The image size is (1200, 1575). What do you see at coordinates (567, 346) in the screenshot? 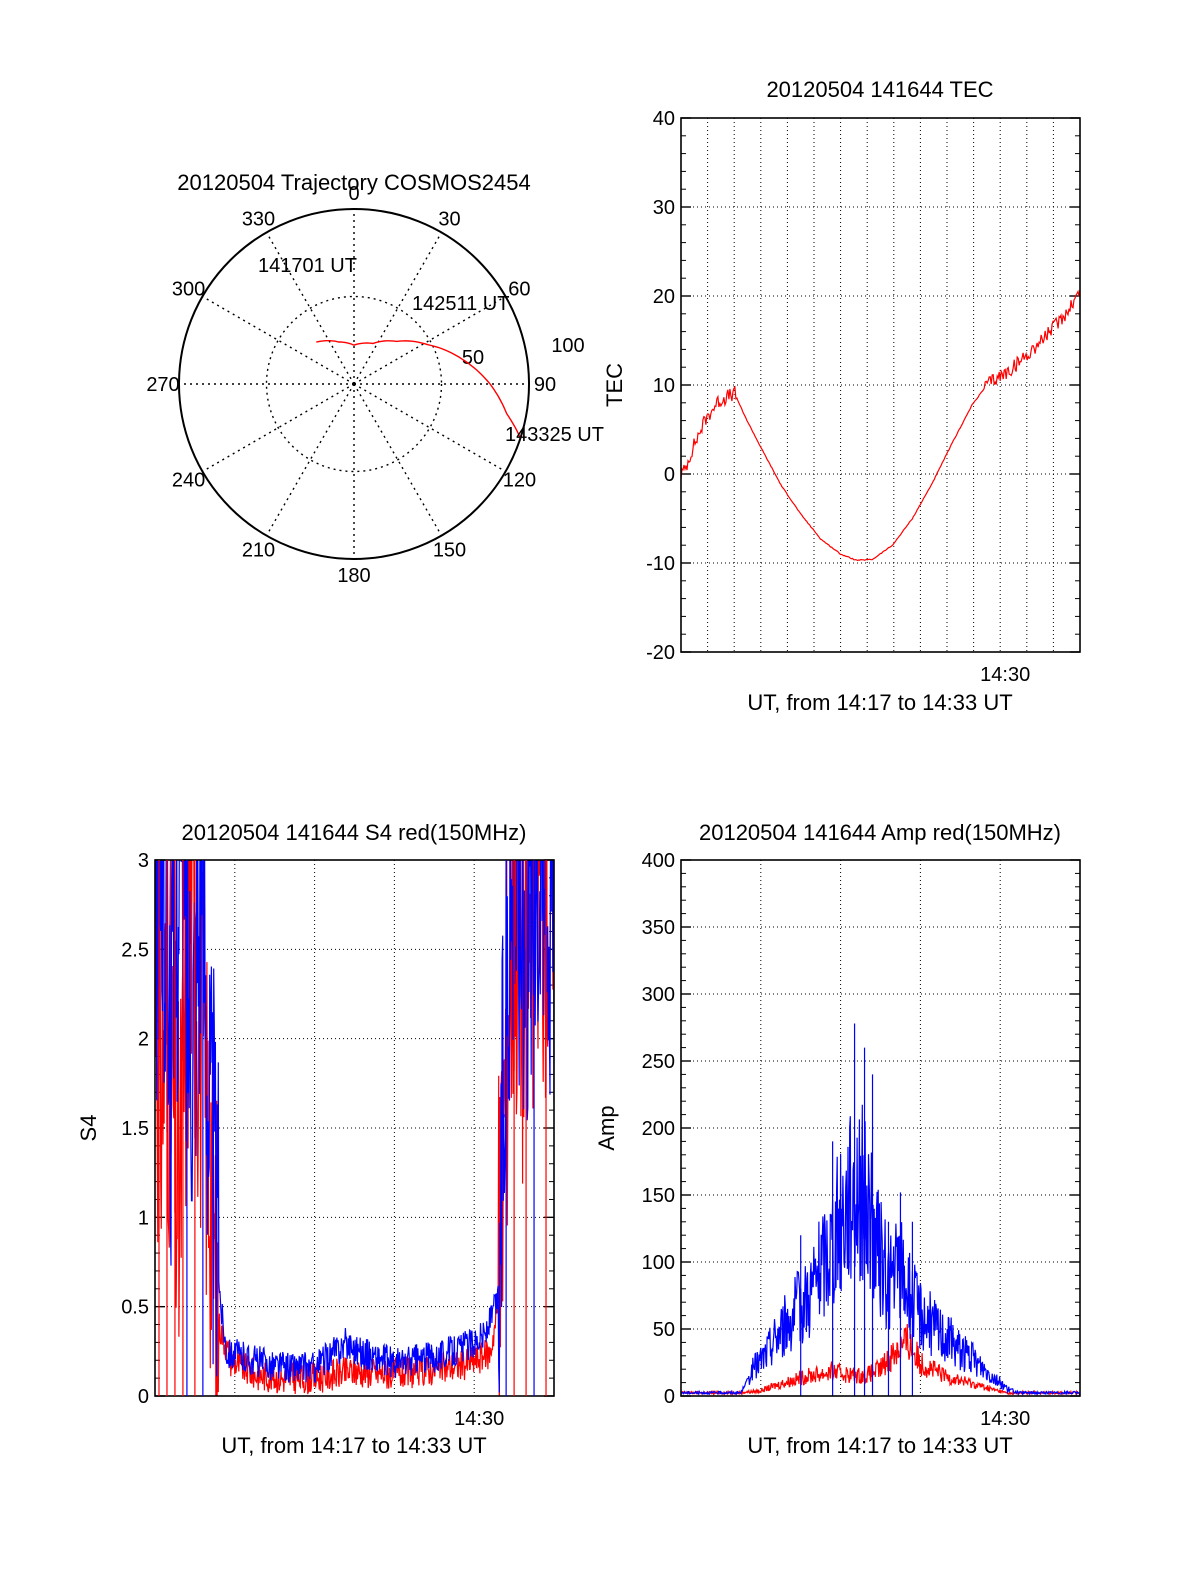
I see `elevation-label-100: 100` at bounding box center [567, 346].